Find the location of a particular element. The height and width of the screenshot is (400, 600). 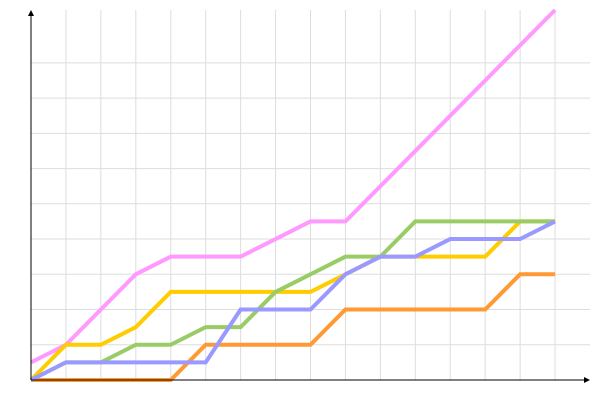

y-axis-arrow-icon is located at coordinates (31, 13).